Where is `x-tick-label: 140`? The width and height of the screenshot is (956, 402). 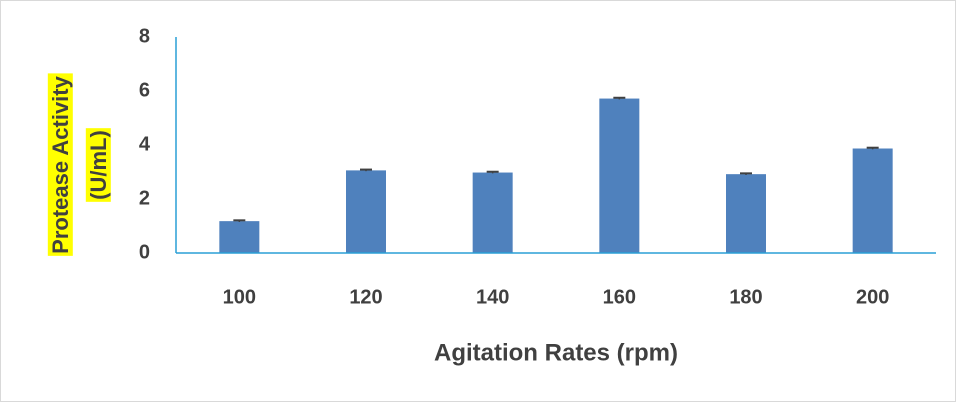
x-tick-label: 140 is located at coordinates (492, 297).